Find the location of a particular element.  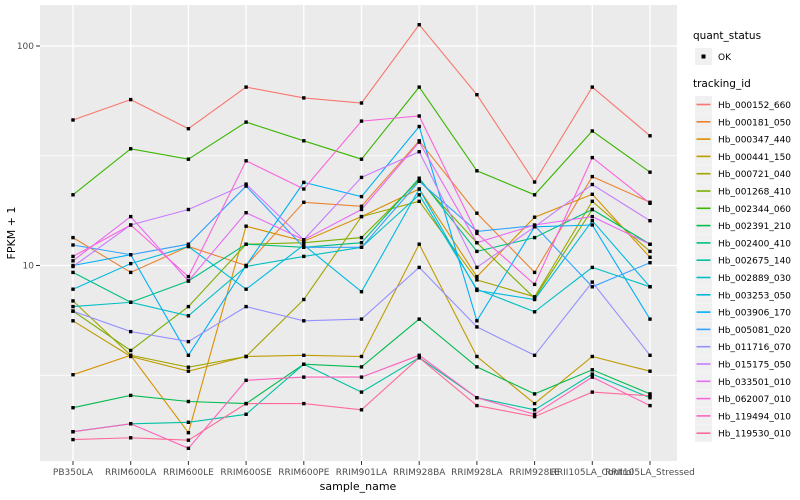

legend-entry-label: Hb_001268_410 is located at coordinates (754, 193).